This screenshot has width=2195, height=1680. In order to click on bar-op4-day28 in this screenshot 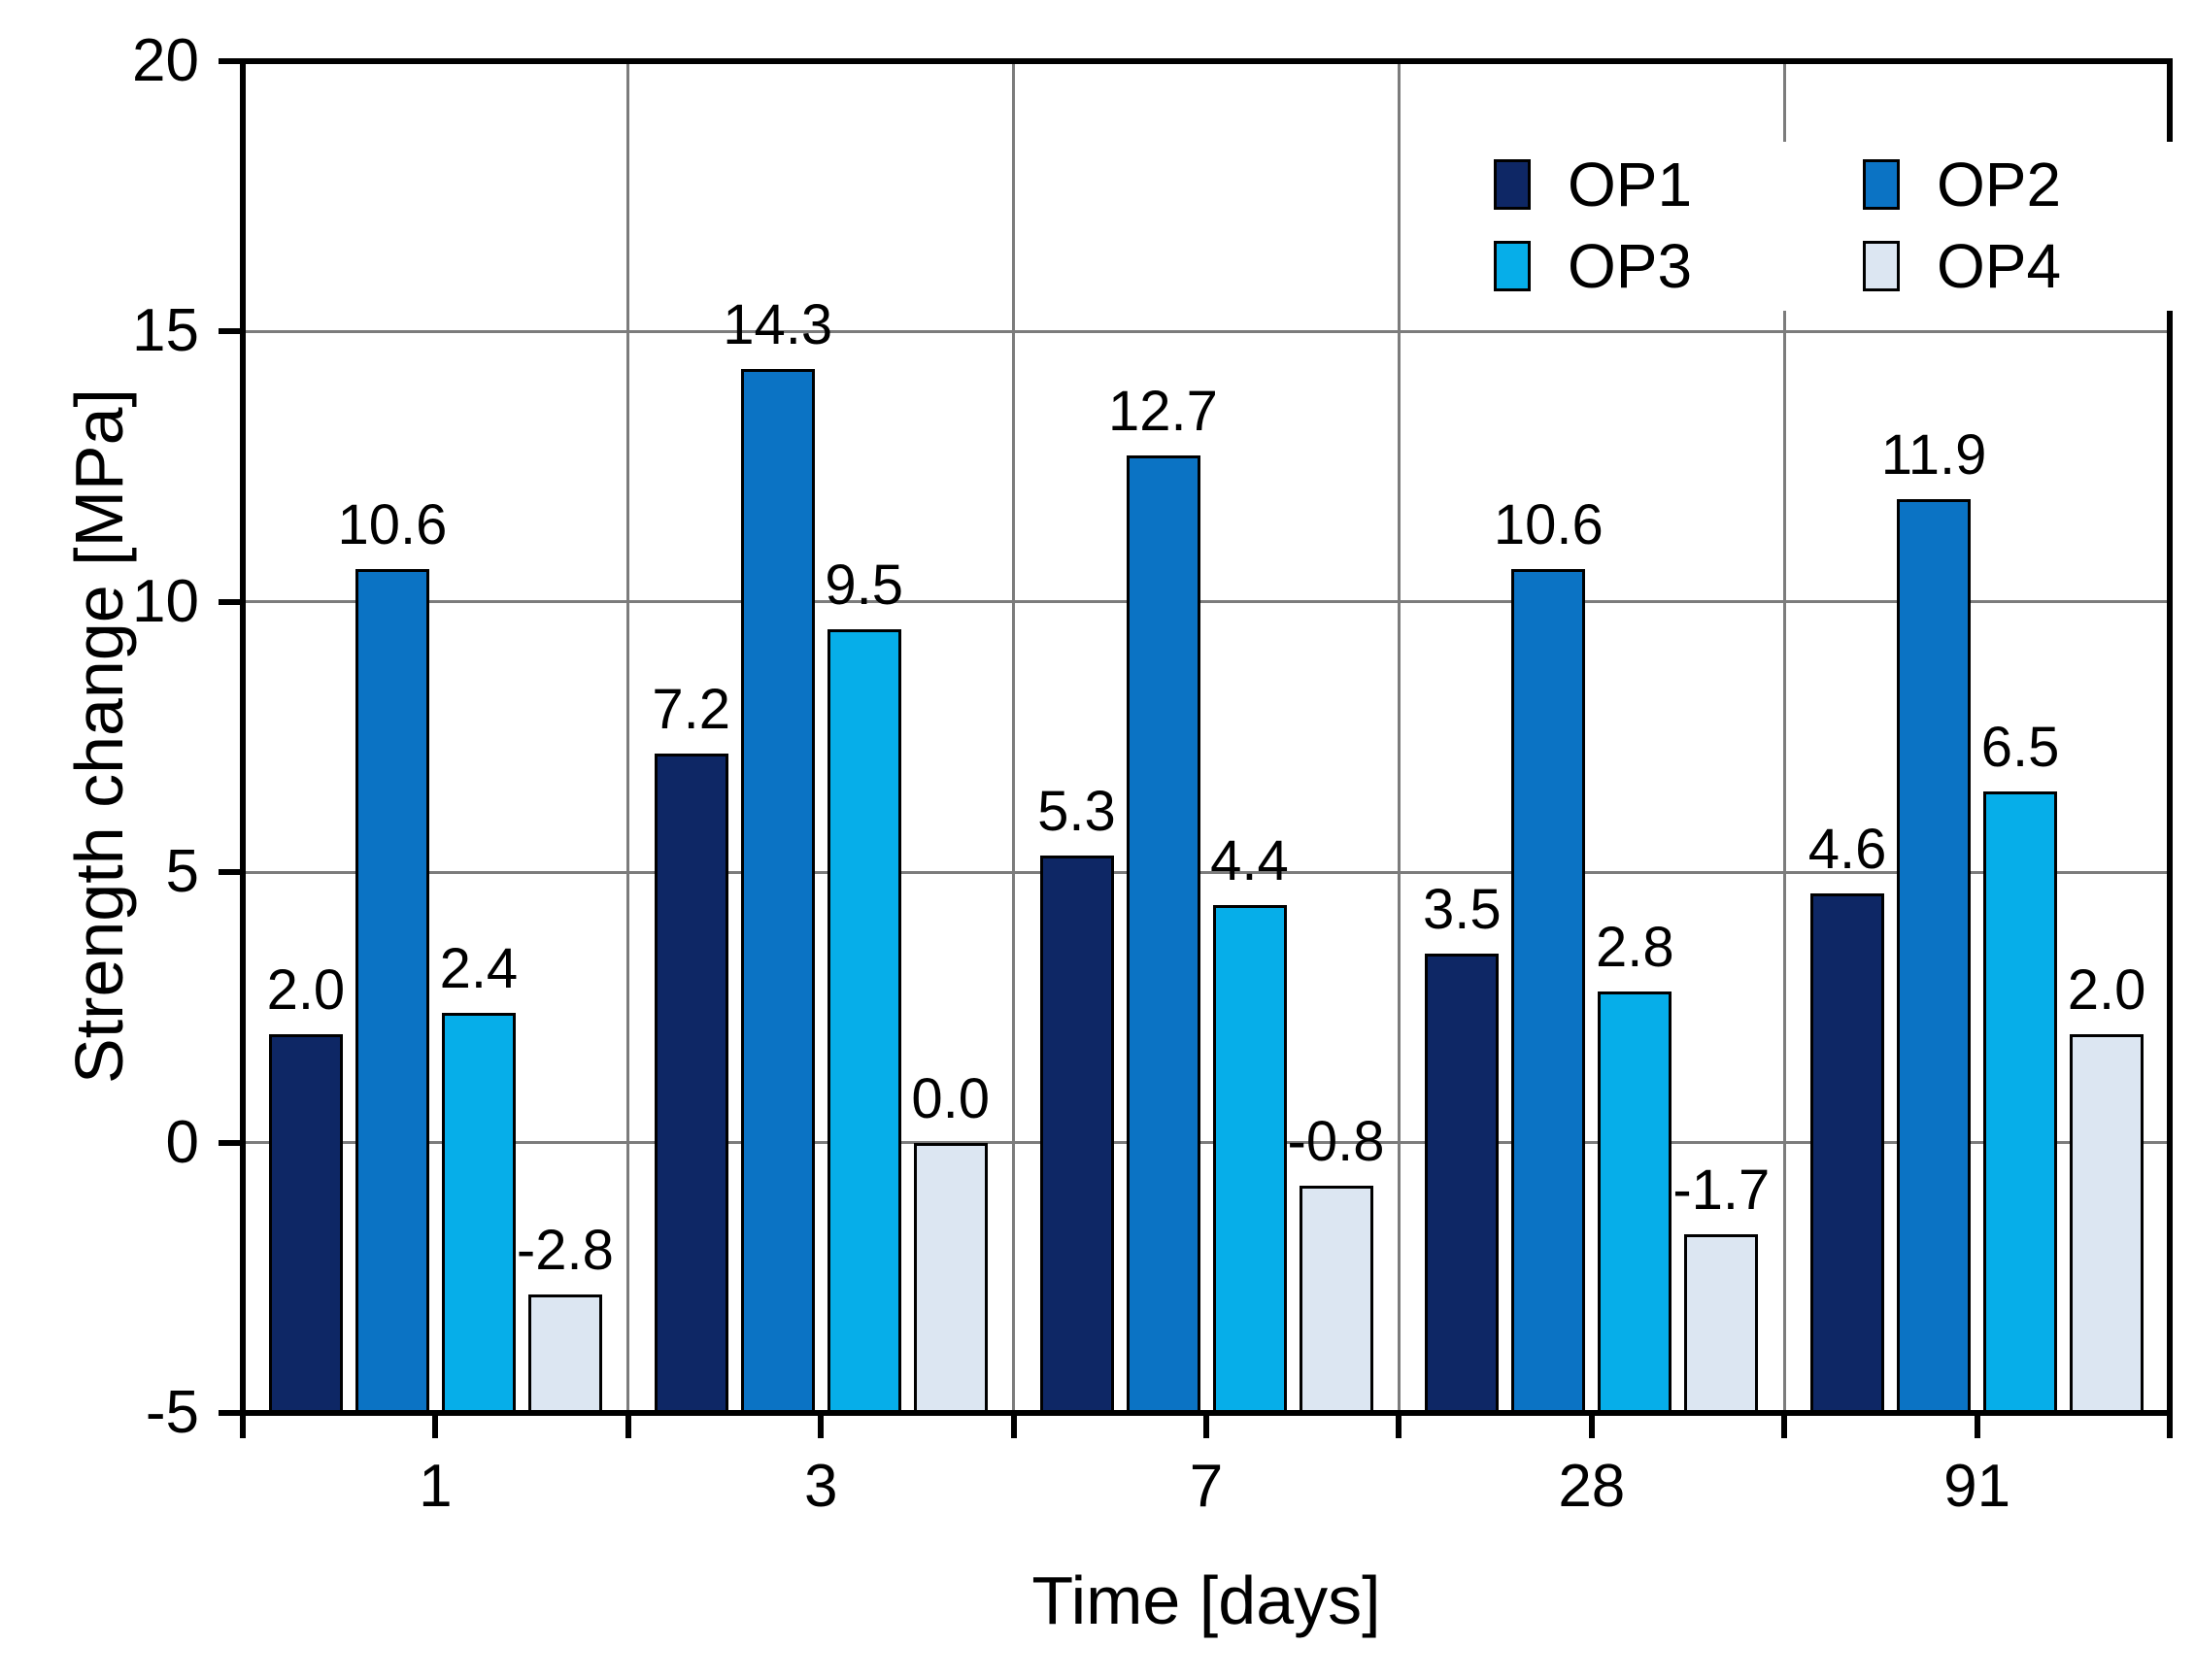, I will do `click(1722, 1325)`.